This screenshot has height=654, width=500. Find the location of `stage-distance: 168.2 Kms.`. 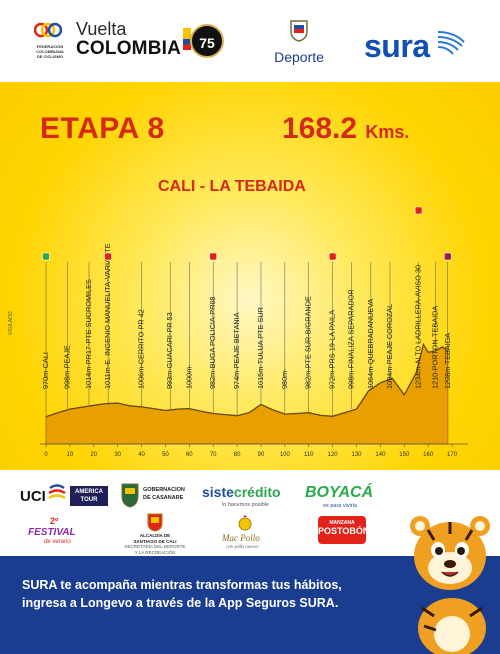

stage-distance: 168.2 Kms. is located at coordinates (345, 129).